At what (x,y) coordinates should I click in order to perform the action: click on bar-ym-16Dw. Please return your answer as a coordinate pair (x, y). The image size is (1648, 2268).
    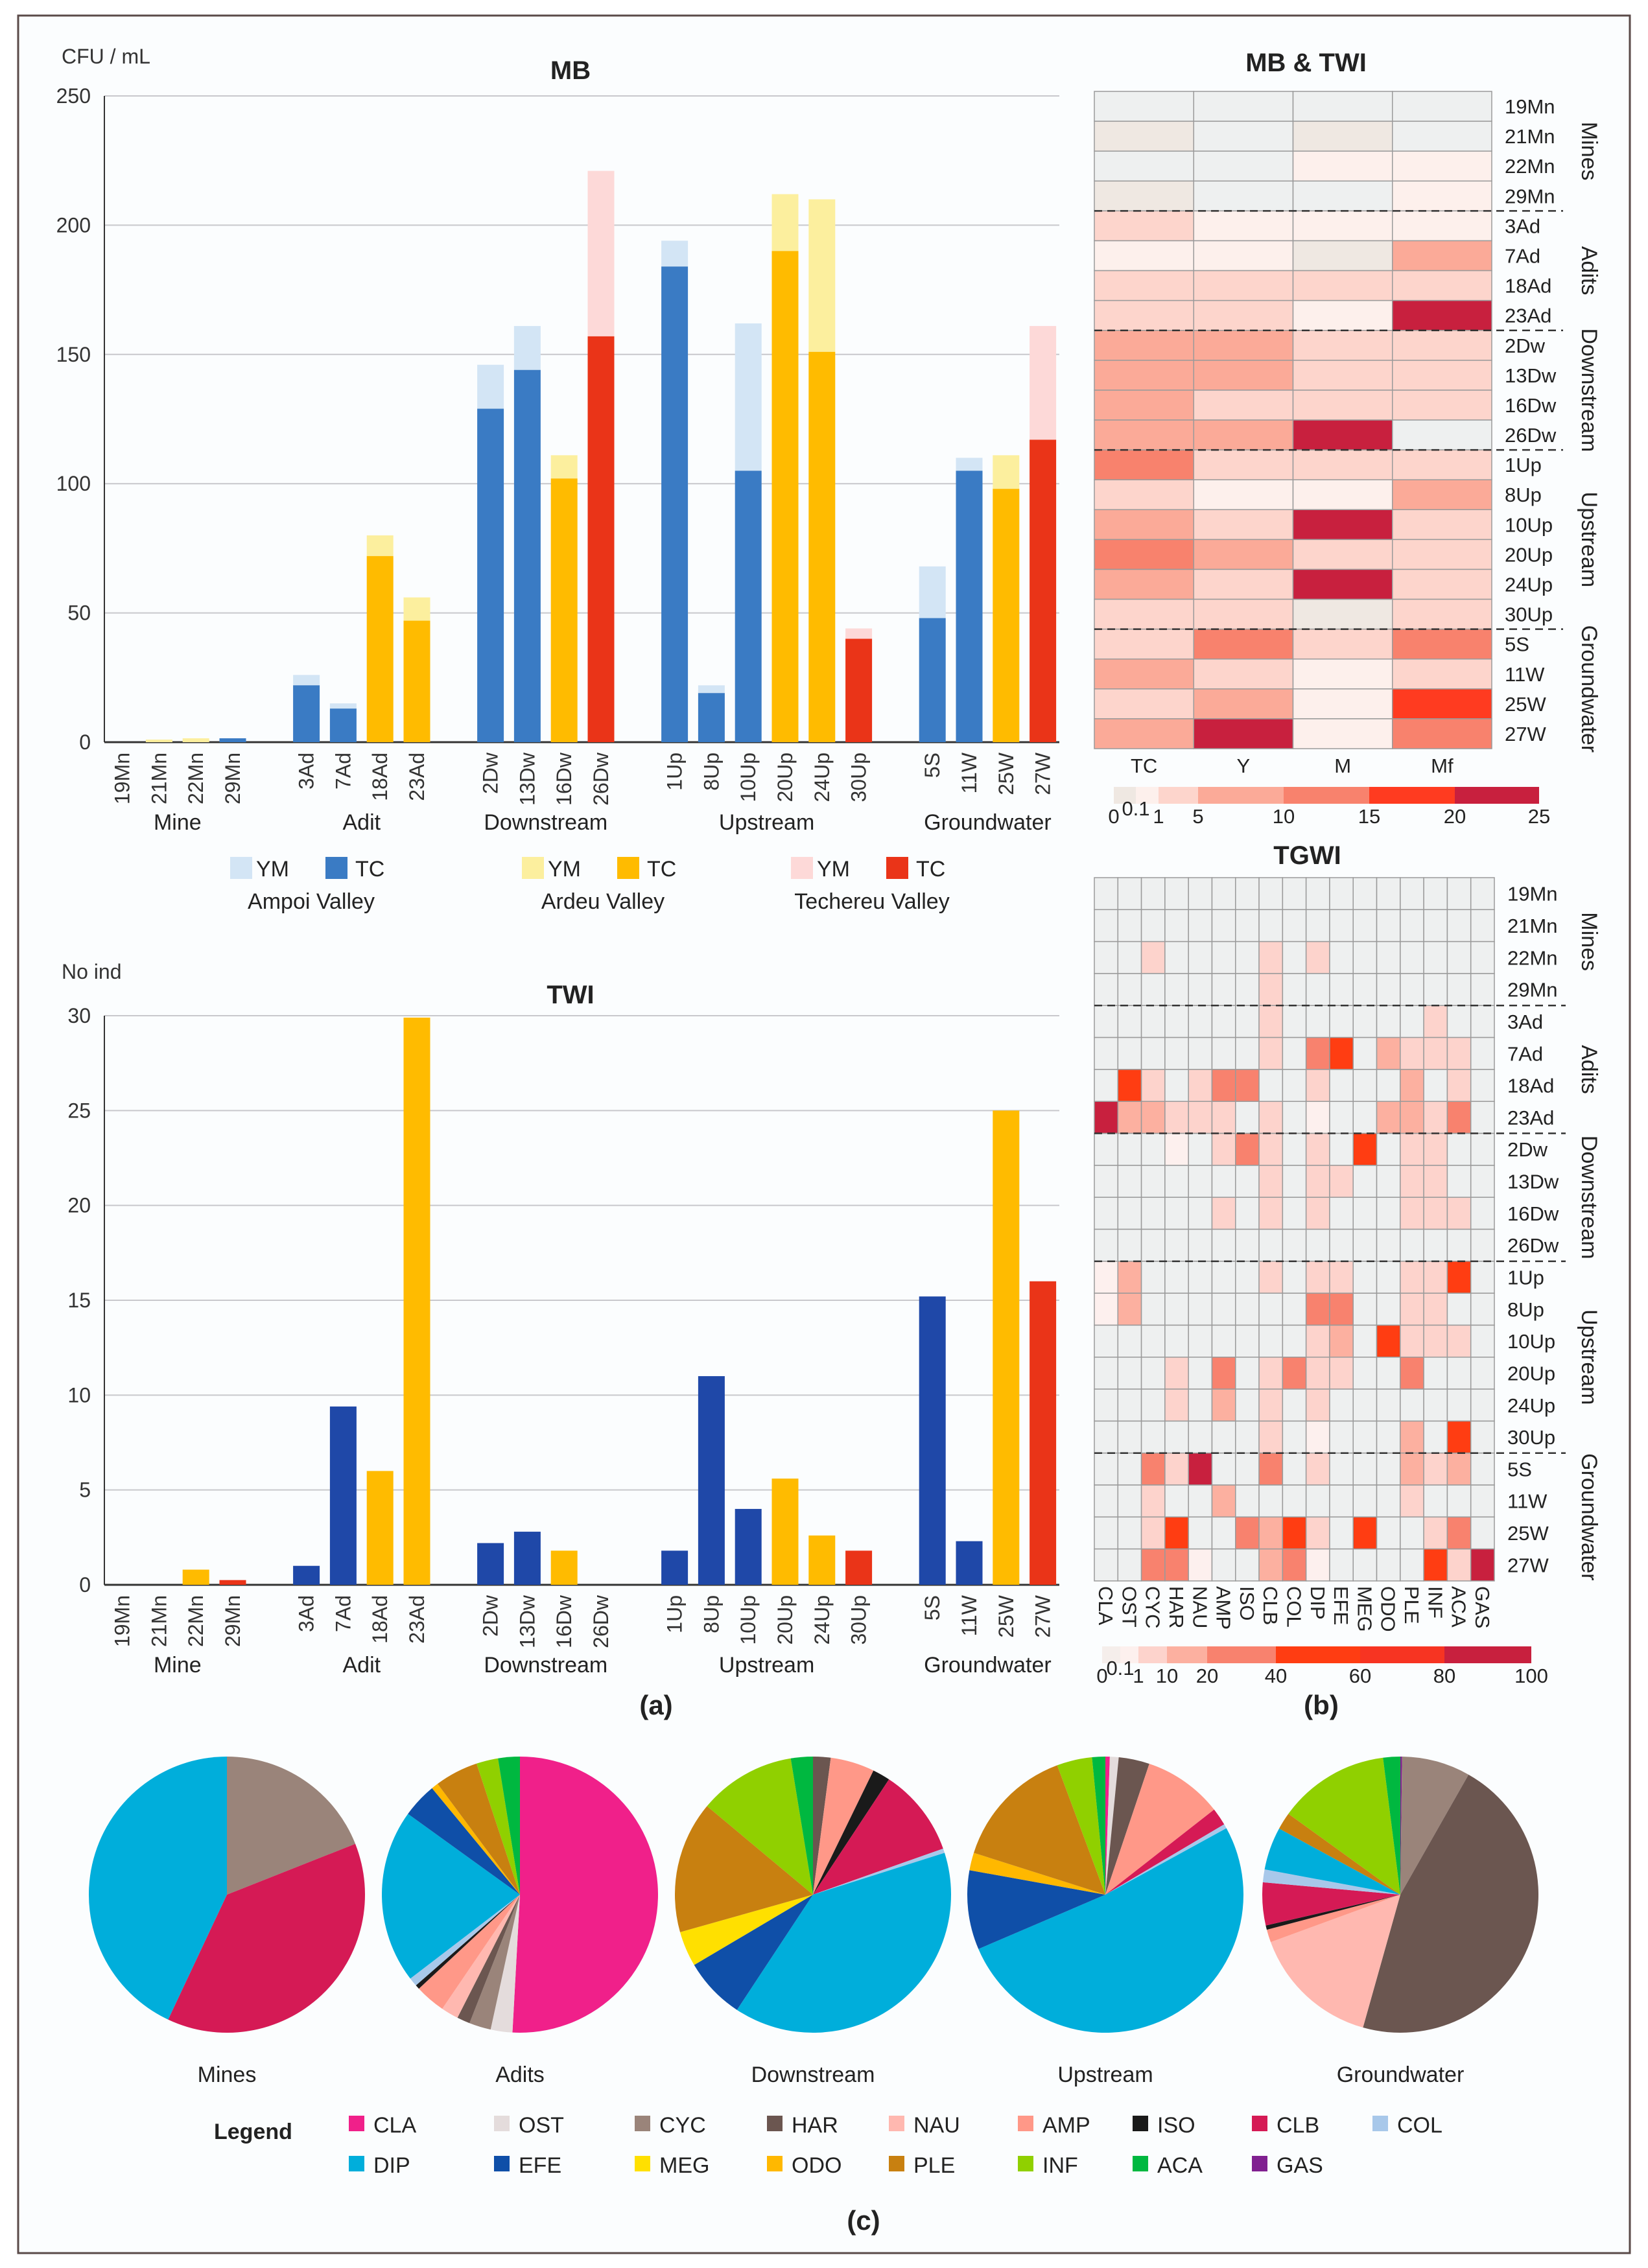
    Looking at the image, I should click on (564, 467).